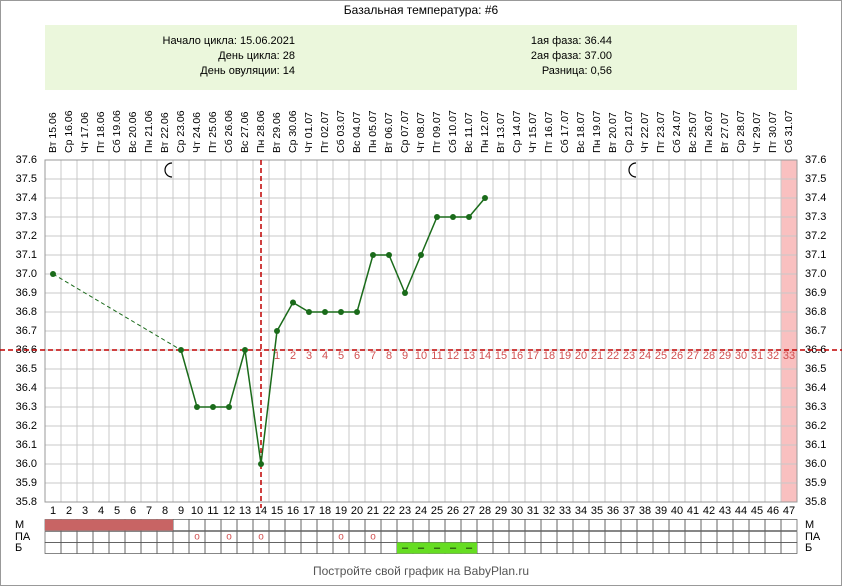  I want to click on x-tick-label: 21, so click(373, 511).